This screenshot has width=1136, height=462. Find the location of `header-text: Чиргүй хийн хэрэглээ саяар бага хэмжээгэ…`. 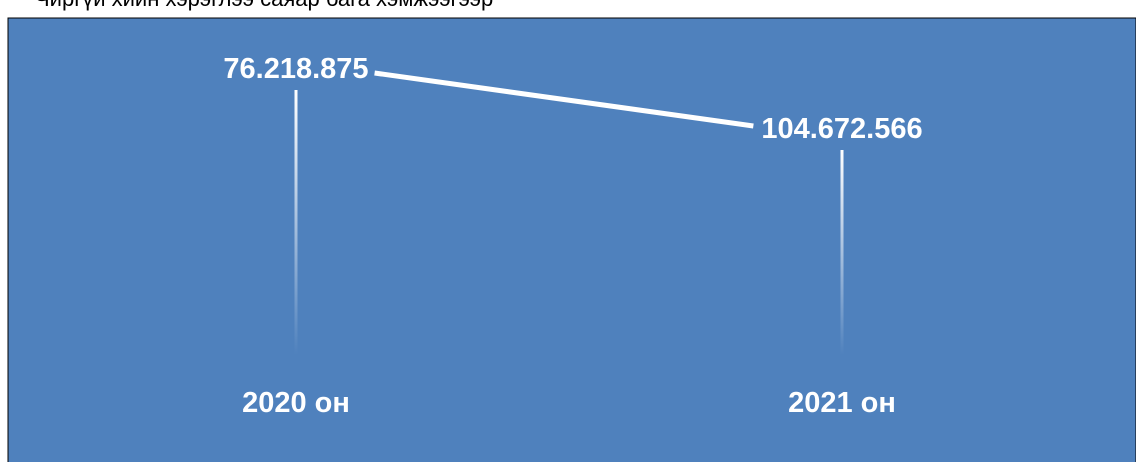

header-text: Чиргүй хийн хэрэглээ саяар бага хэмжээгэ… is located at coordinates (264, 5).